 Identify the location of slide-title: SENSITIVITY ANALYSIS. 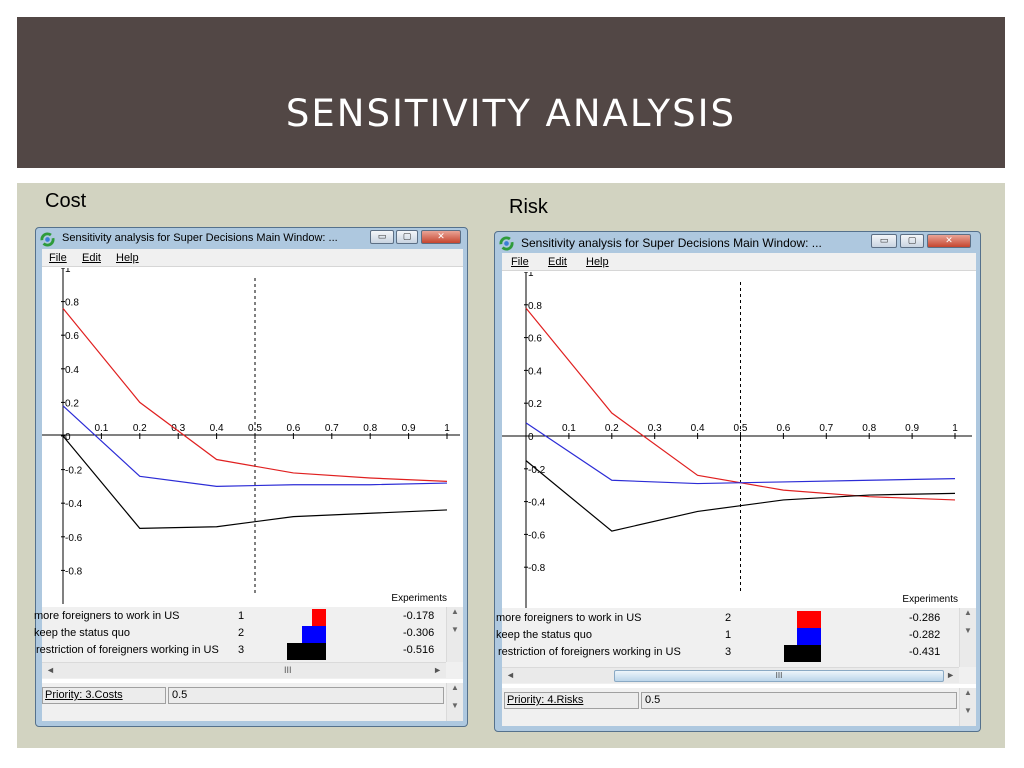
(511, 113).